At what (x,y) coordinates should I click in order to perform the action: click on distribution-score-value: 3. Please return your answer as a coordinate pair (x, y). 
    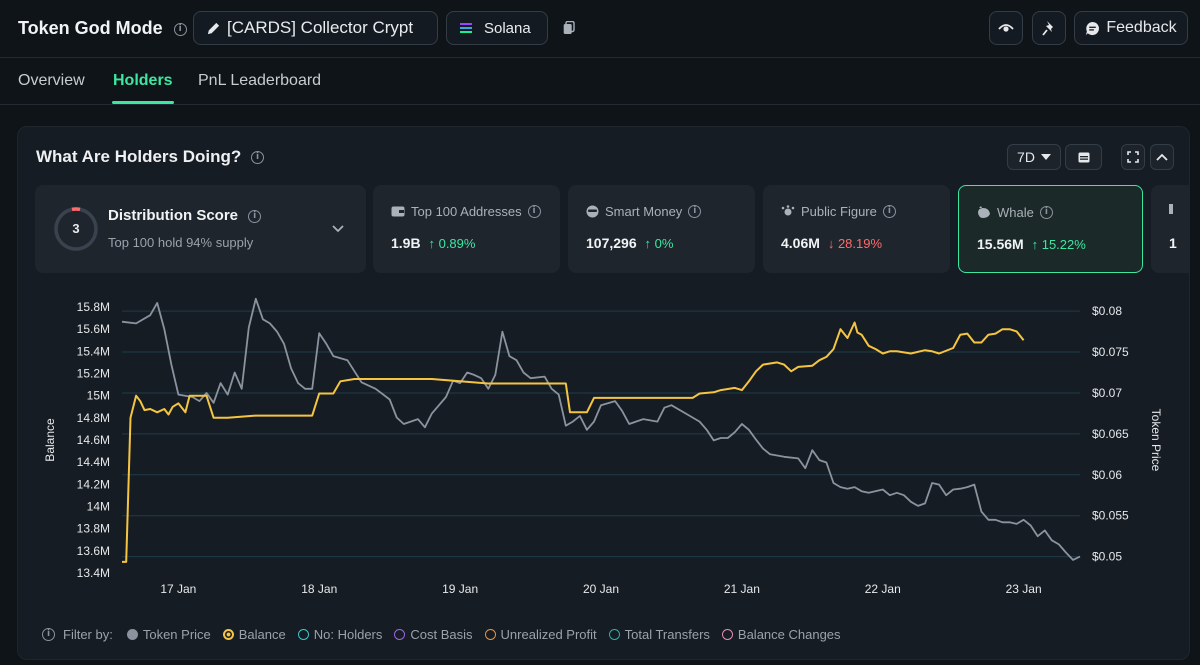
    Looking at the image, I should click on (76, 228).